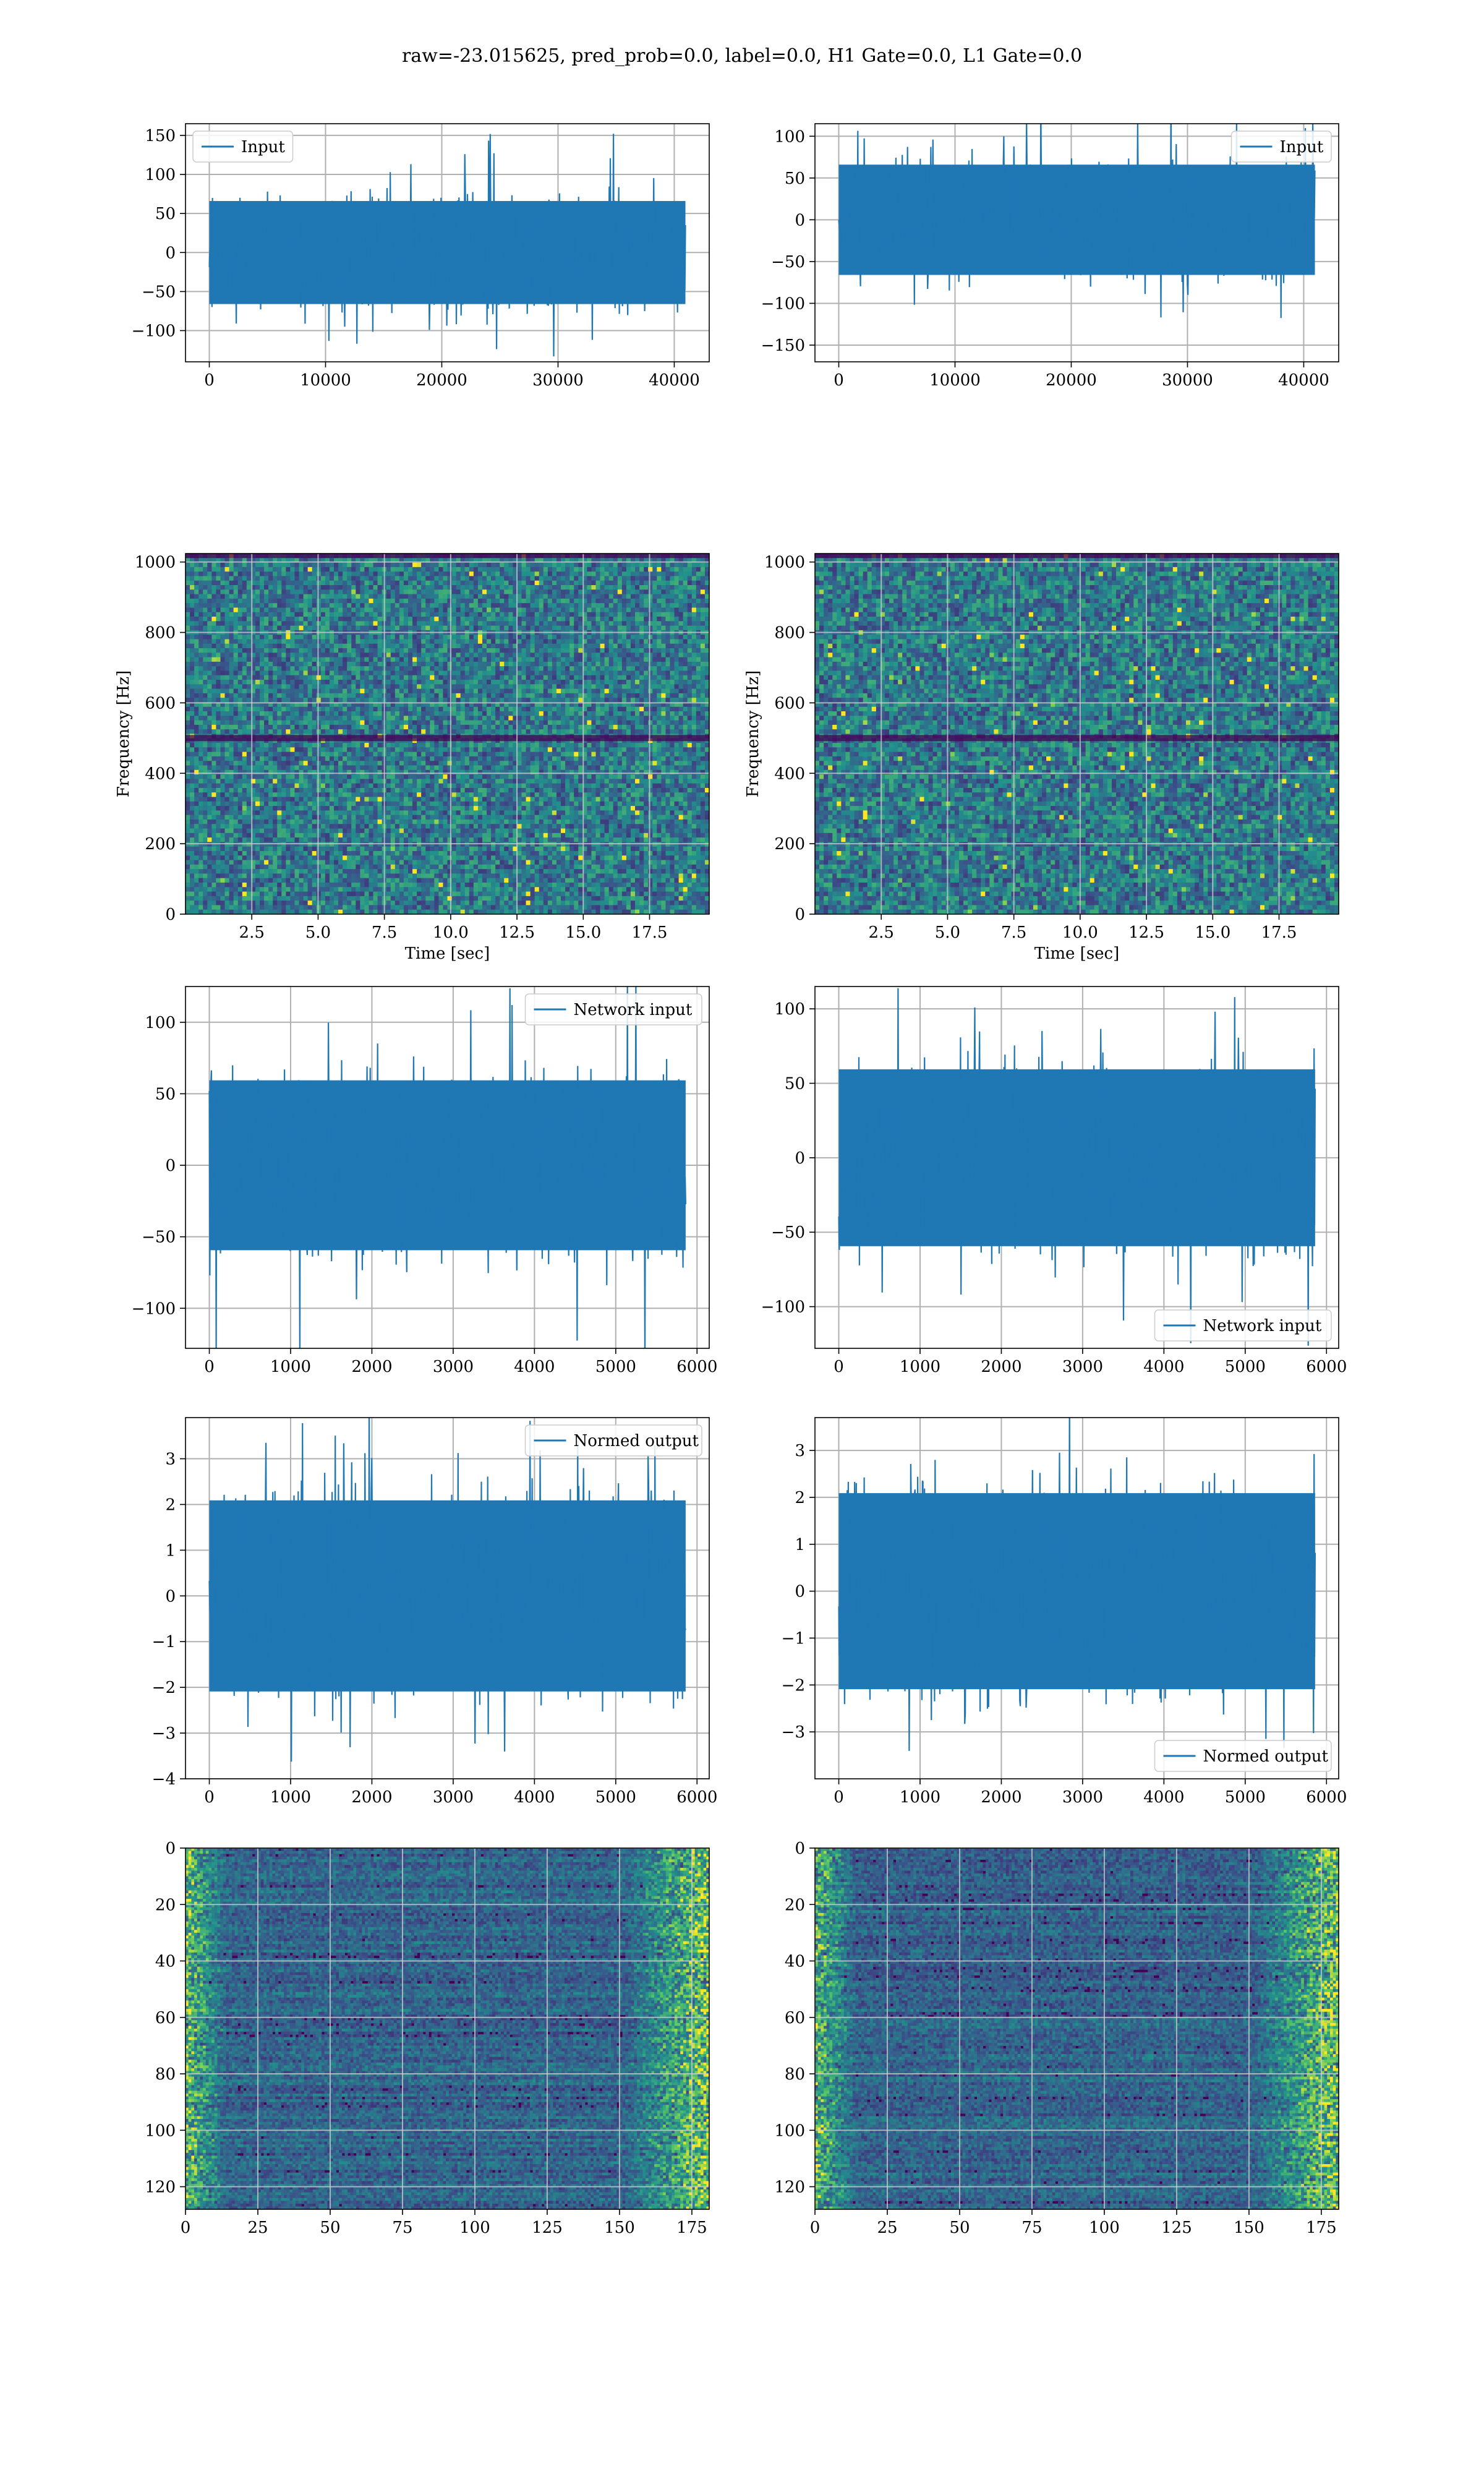 The width and height of the screenshot is (1484, 2474). What do you see at coordinates (165, 2074) in the screenshot?
I see `y-tick-label: 80` at bounding box center [165, 2074].